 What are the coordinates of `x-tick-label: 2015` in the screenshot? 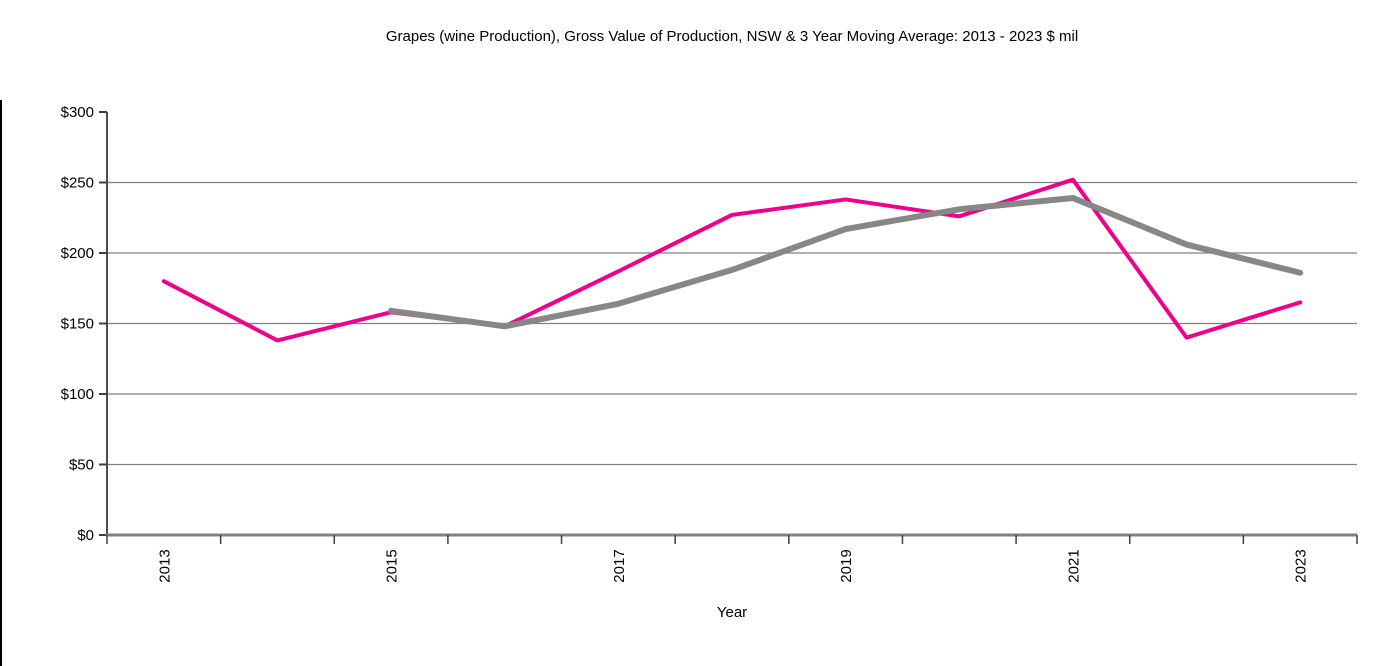 It's located at (392, 565).